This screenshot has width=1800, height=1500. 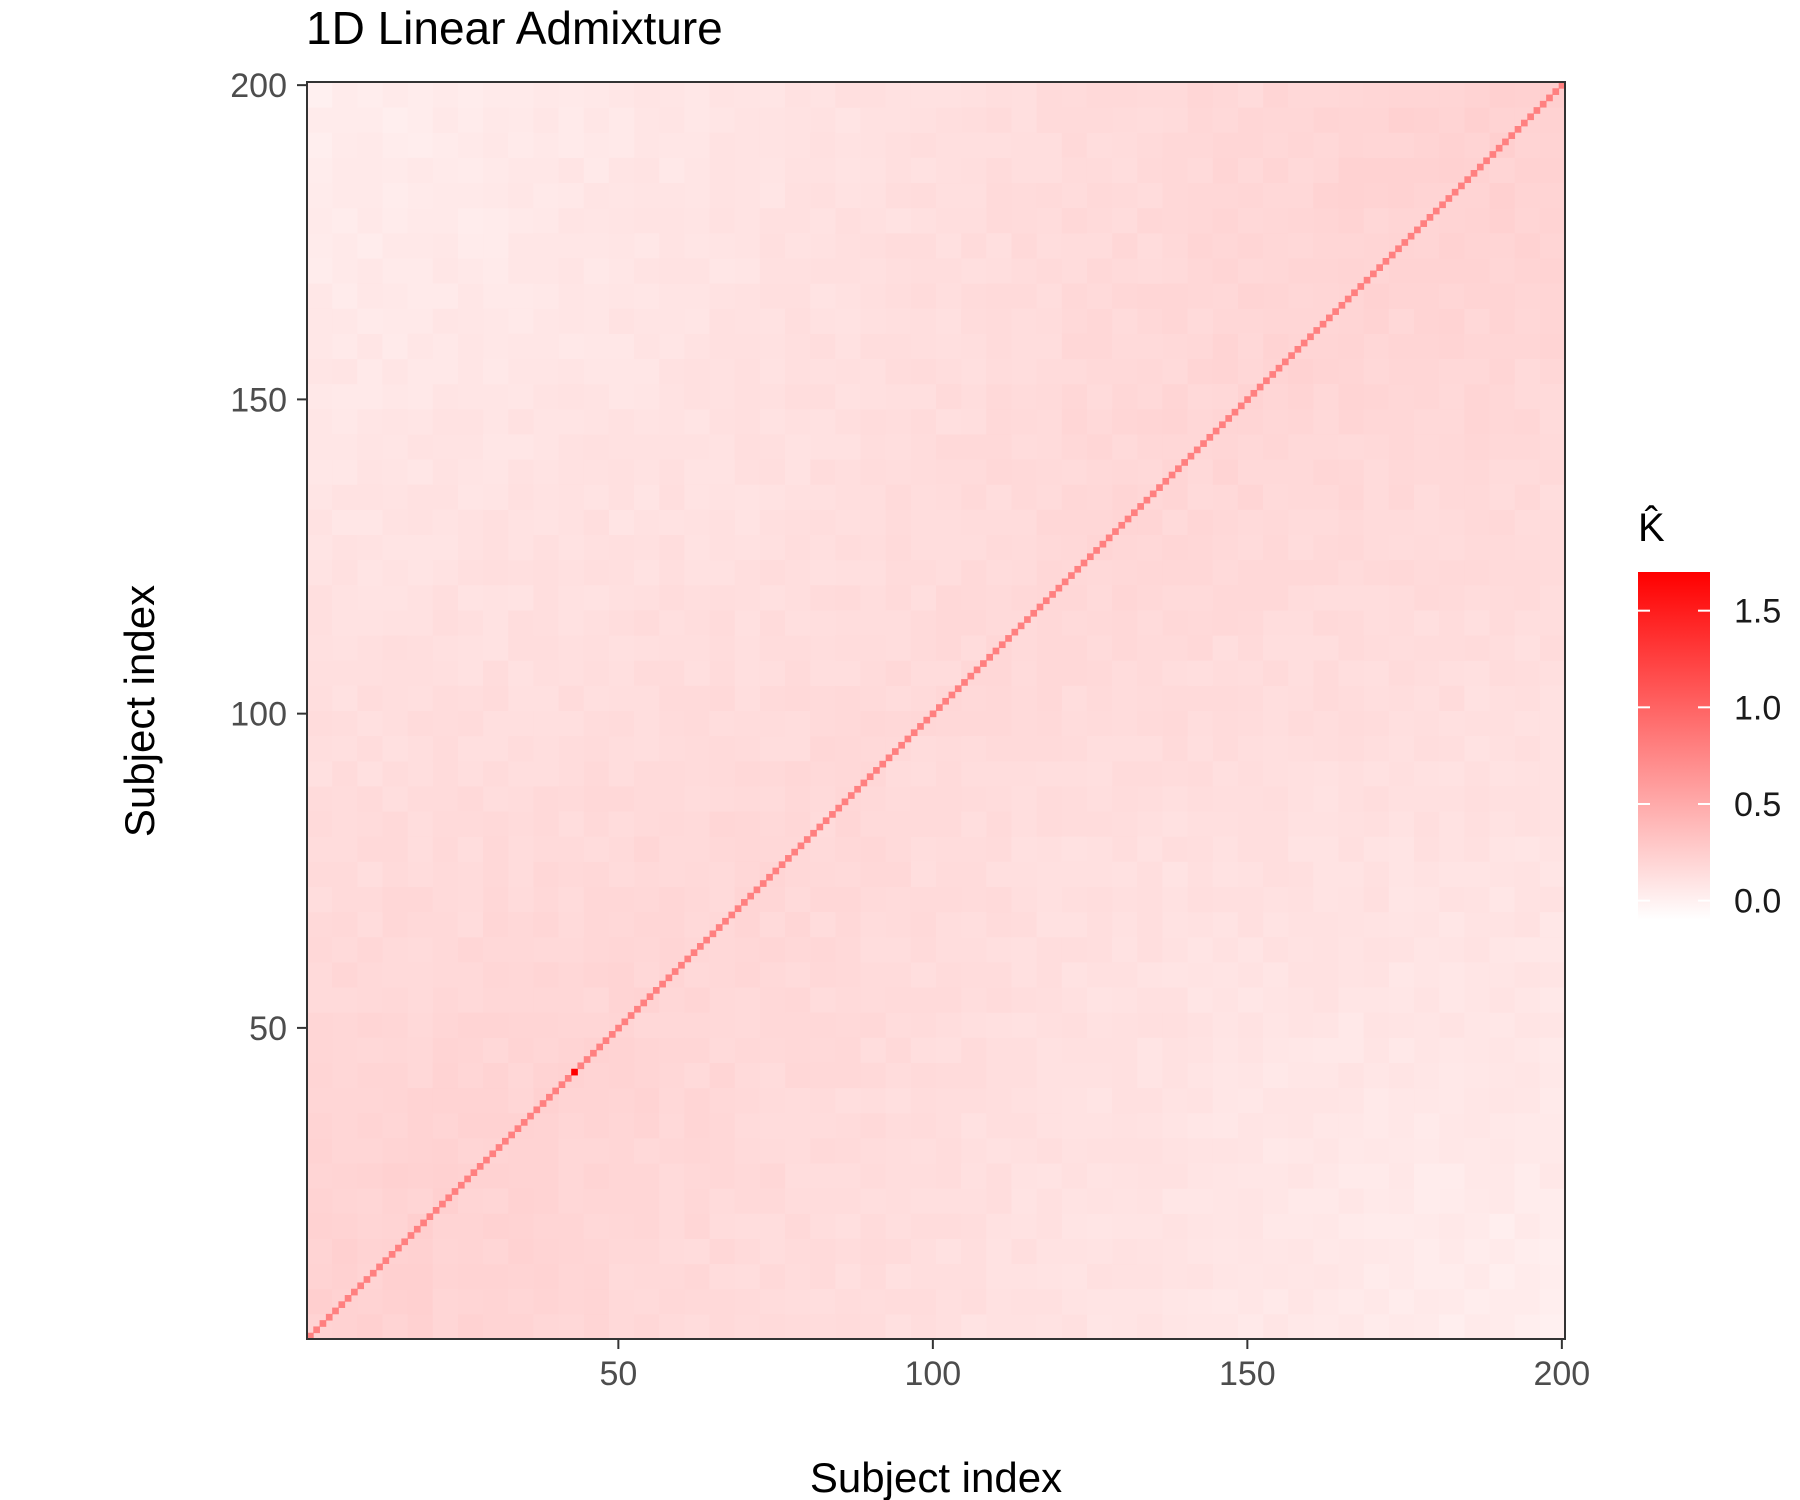 What do you see at coordinates (514, 28) in the screenshot?
I see `chart-title: 1D Linear Admixture` at bounding box center [514, 28].